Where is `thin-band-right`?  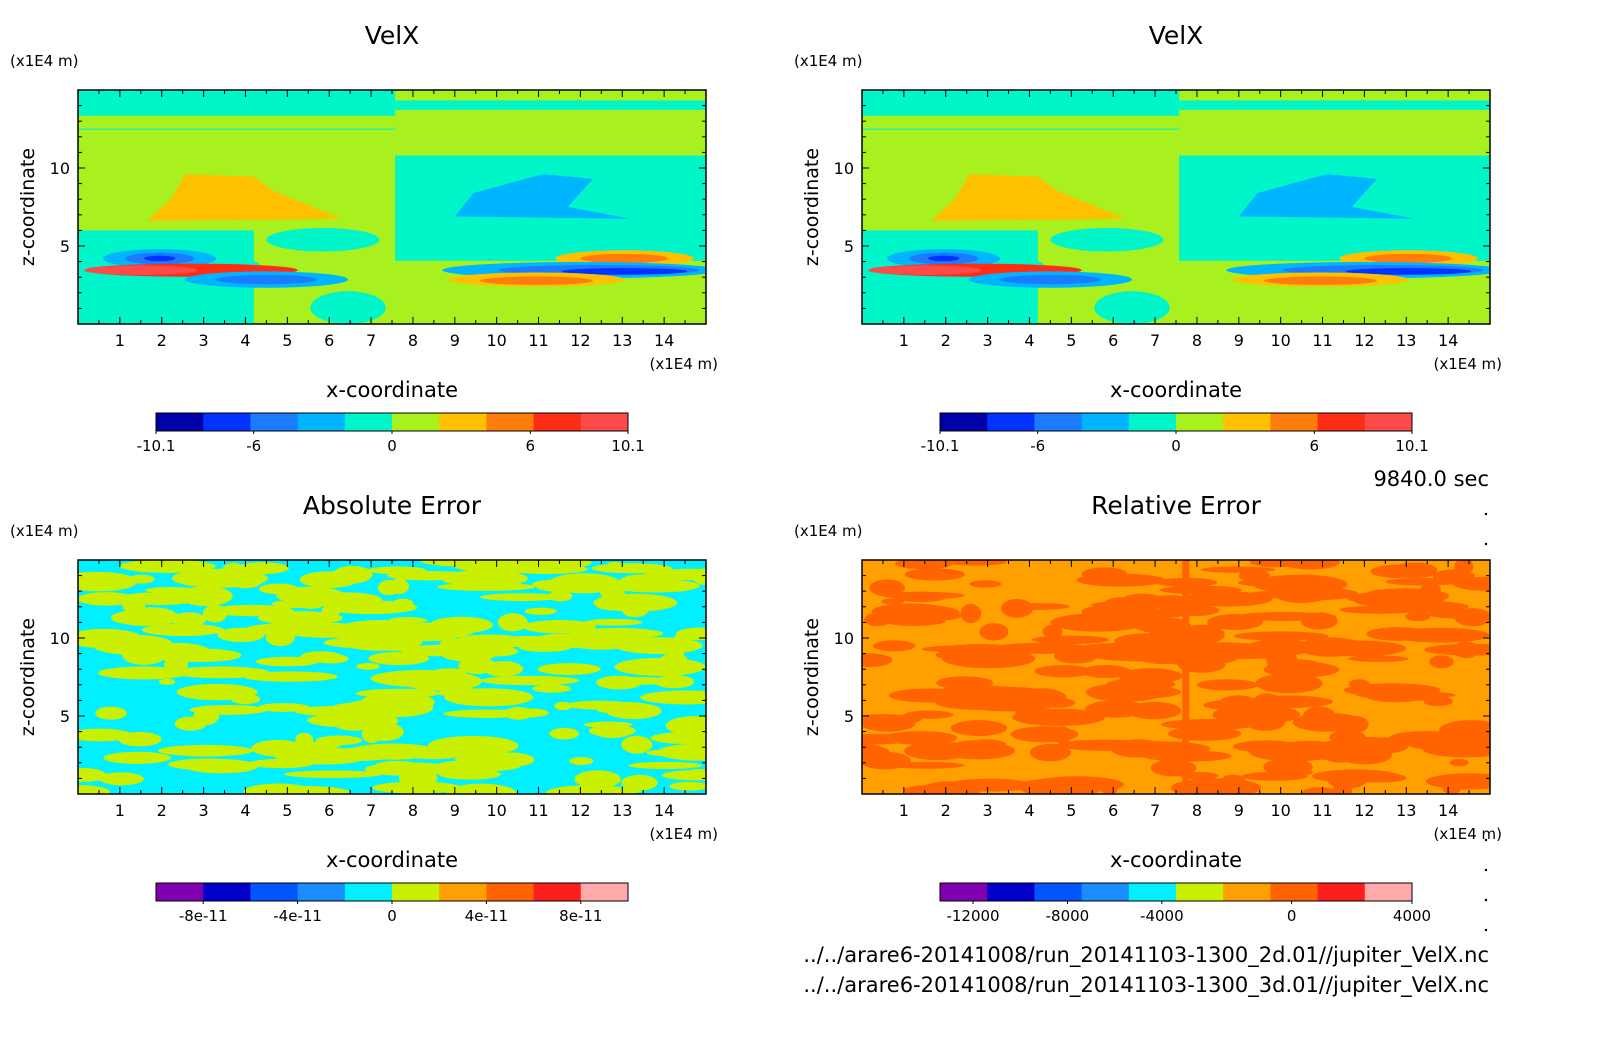
thin-band-right is located at coordinates (550, 118).